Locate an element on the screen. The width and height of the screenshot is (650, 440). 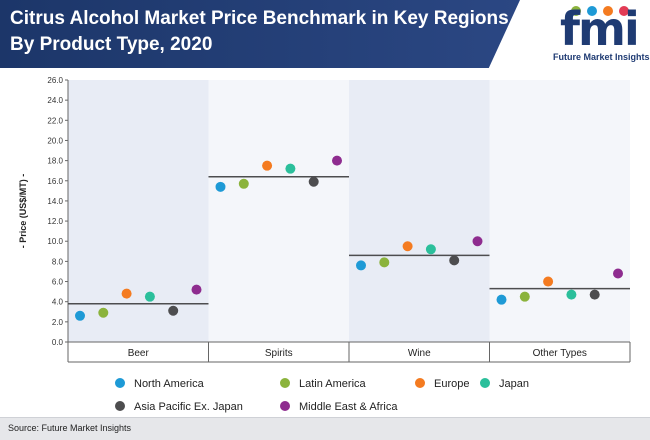
y-tick-label: 16.0 is located at coordinates (55, 181).